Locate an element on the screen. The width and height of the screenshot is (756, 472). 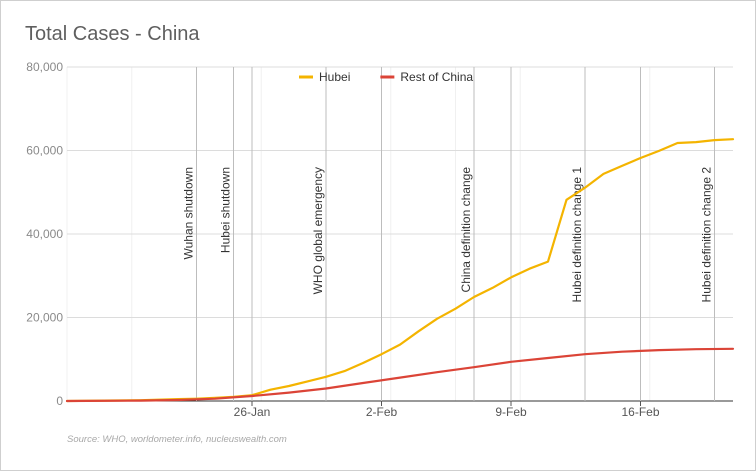
y-tick-label: 20,000 is located at coordinates (44, 318).